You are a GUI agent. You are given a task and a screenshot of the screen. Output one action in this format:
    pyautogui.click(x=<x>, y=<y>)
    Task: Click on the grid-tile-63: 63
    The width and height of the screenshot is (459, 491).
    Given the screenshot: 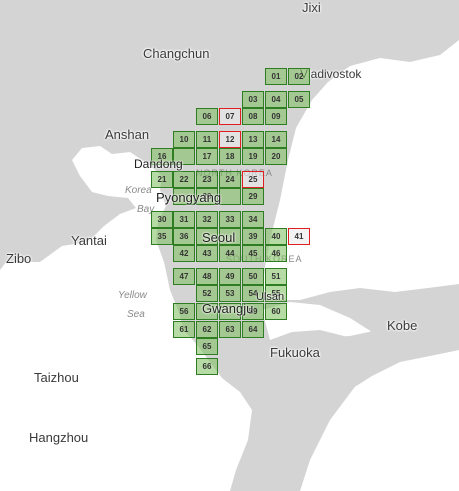 What is the action you would take?
    pyautogui.click(x=230, y=329)
    